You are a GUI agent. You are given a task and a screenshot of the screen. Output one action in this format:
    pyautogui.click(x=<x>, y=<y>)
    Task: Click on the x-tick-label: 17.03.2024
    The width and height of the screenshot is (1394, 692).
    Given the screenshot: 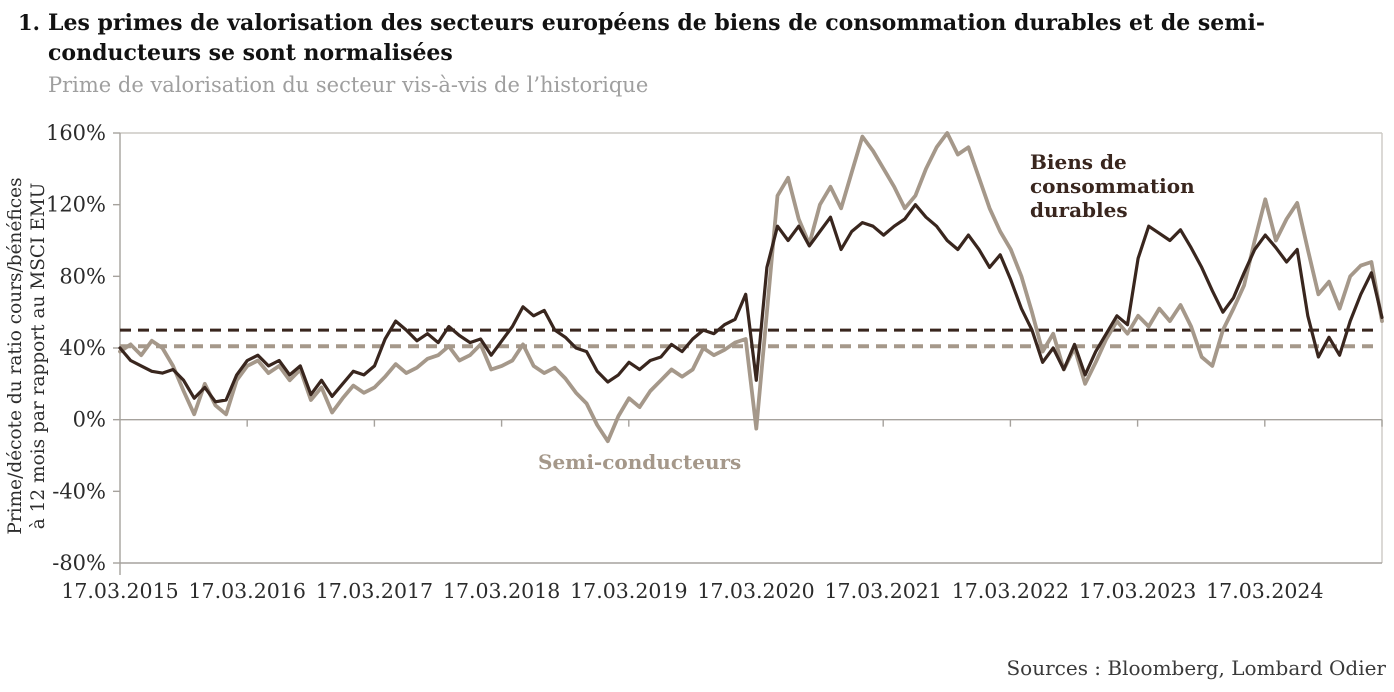 What is the action you would take?
    pyautogui.click(x=1264, y=591)
    